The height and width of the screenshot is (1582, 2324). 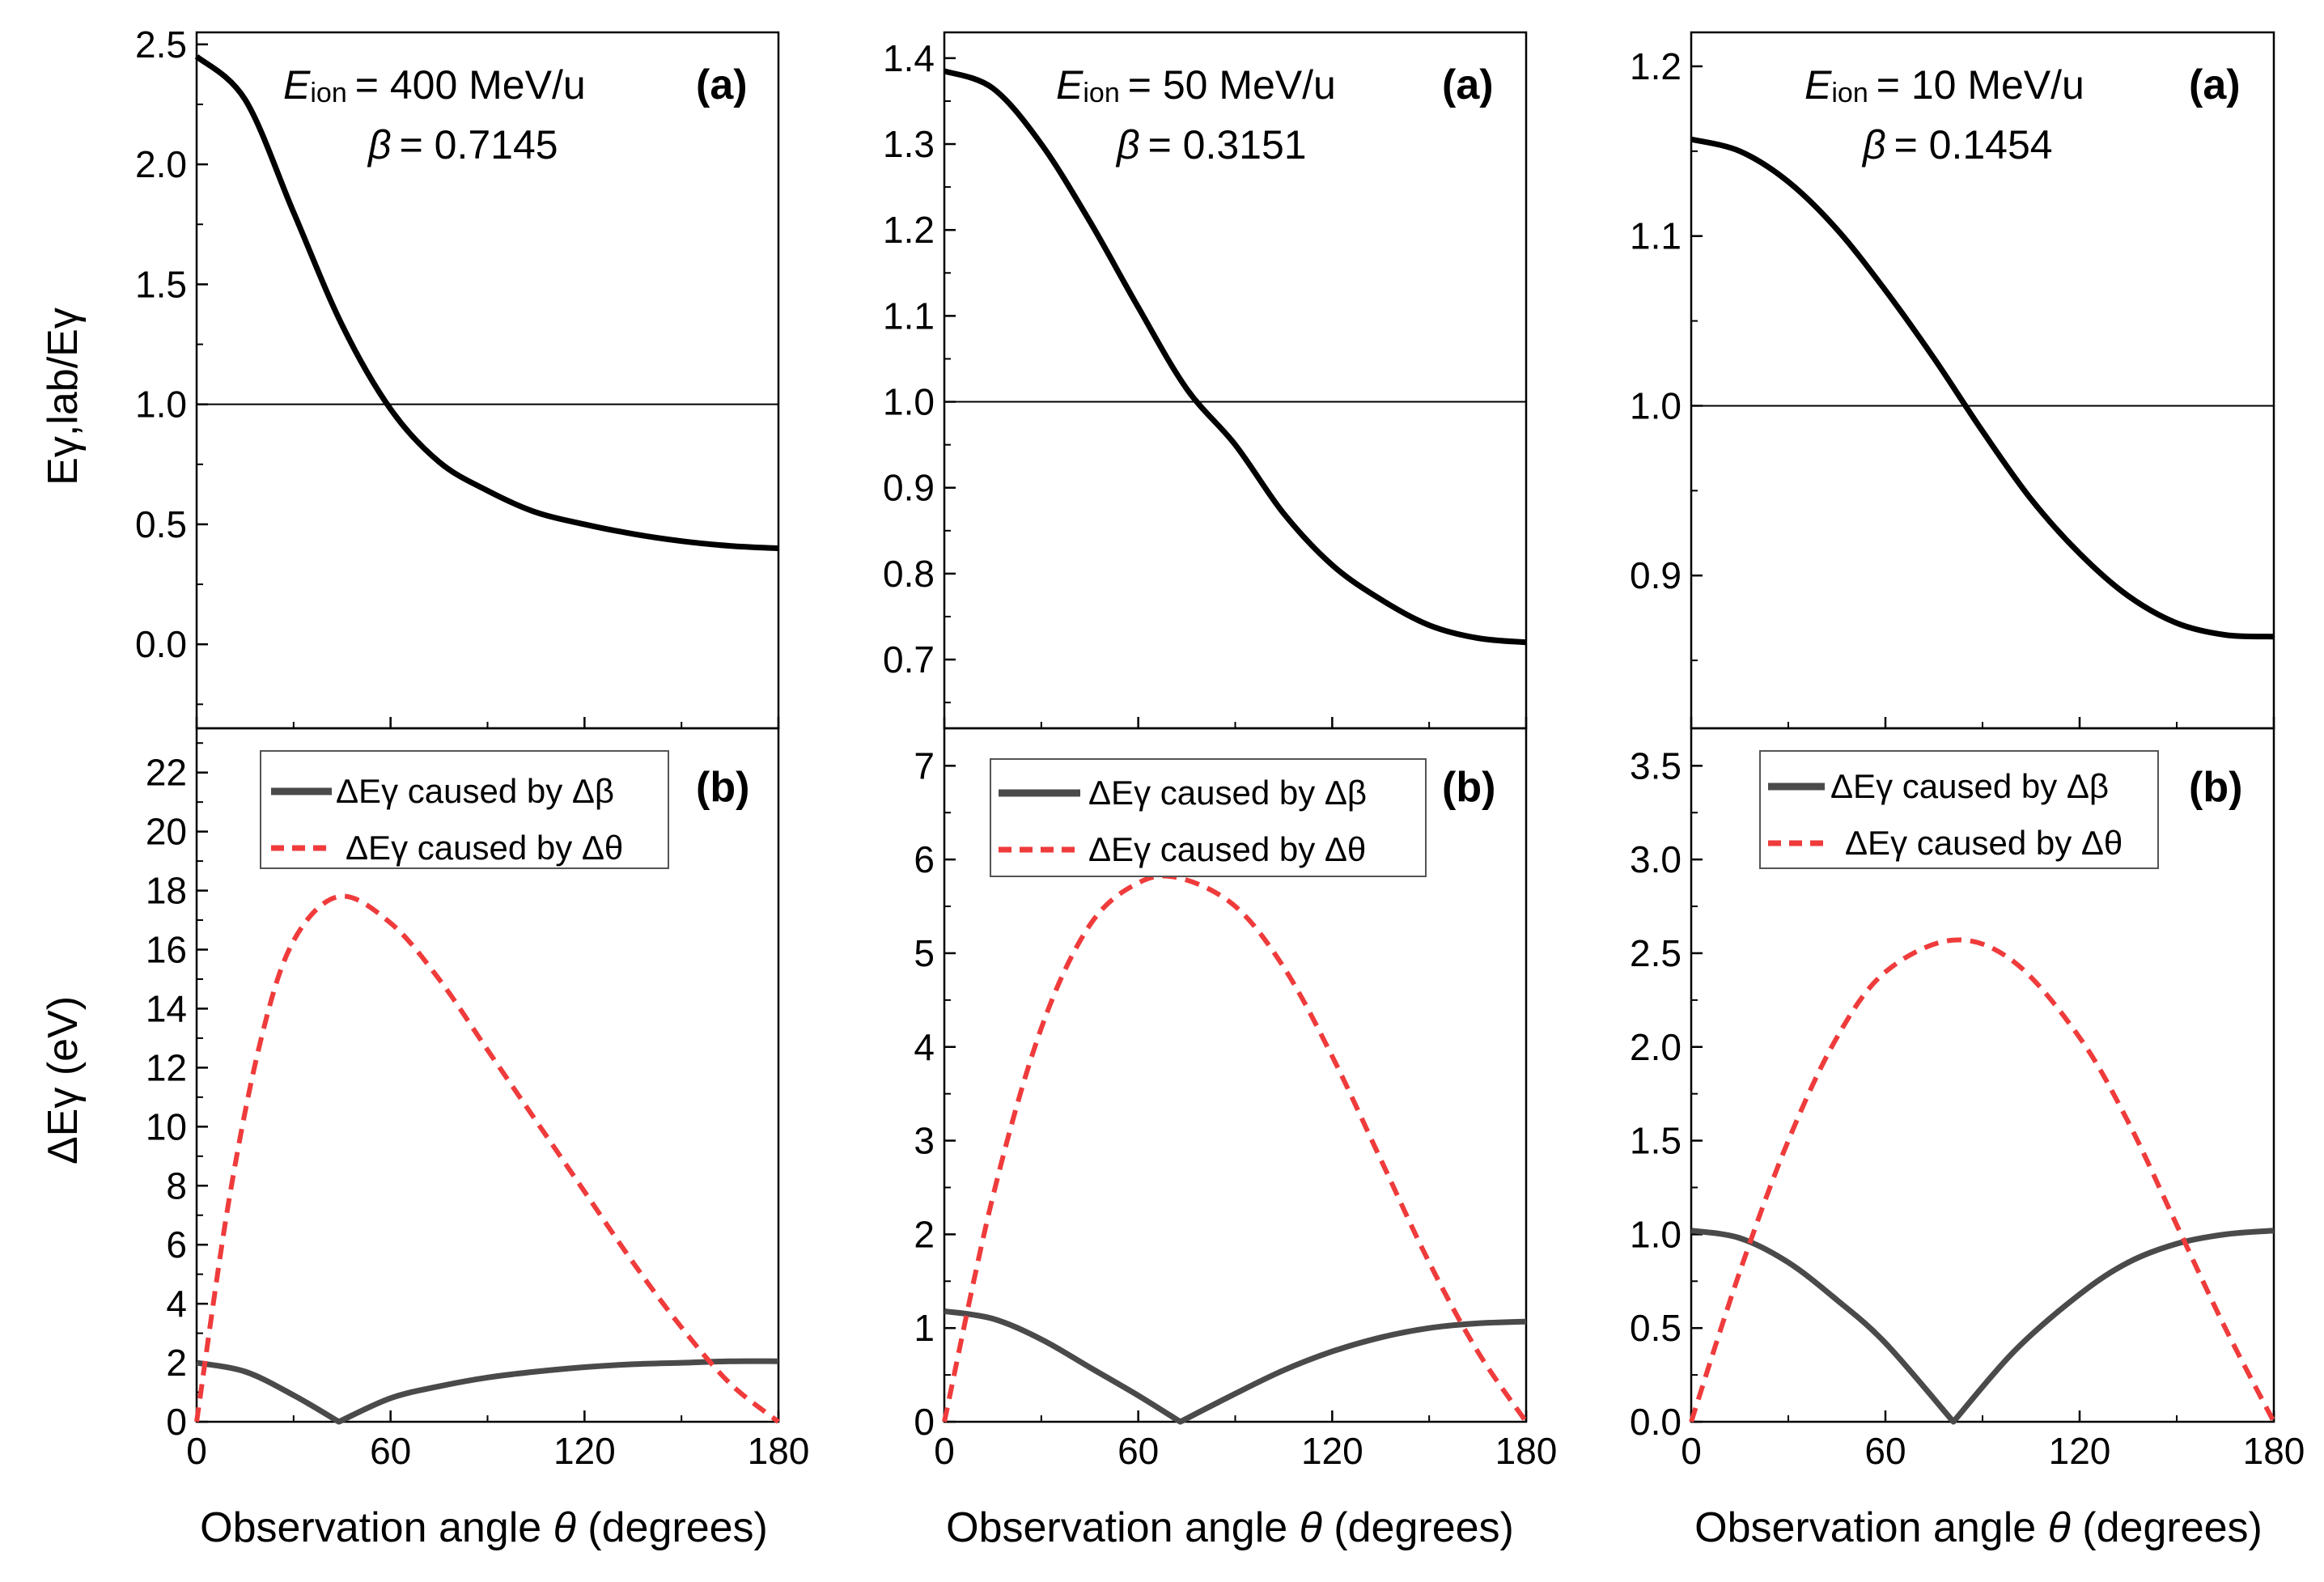 What do you see at coordinates (166, 1008) in the screenshot?
I see `y-tick-label: 14` at bounding box center [166, 1008].